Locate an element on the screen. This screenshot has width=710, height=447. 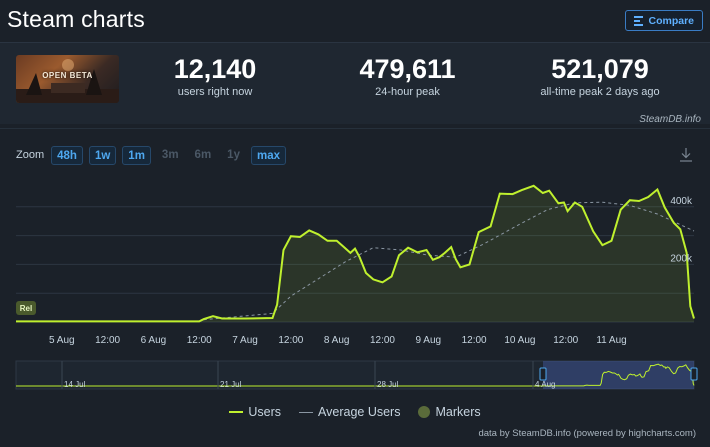
navigator: 14 Jul 21 Jul 28 Jul 4 Aug is located at coordinates (356, 375).